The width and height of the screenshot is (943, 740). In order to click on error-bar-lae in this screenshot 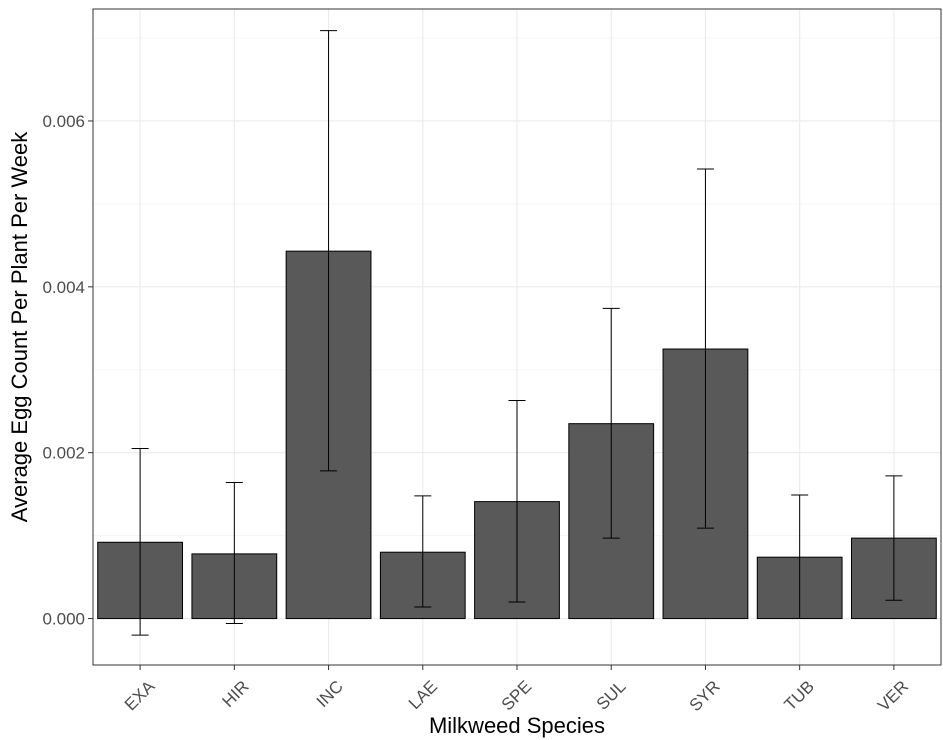, I will do `click(423, 551)`.